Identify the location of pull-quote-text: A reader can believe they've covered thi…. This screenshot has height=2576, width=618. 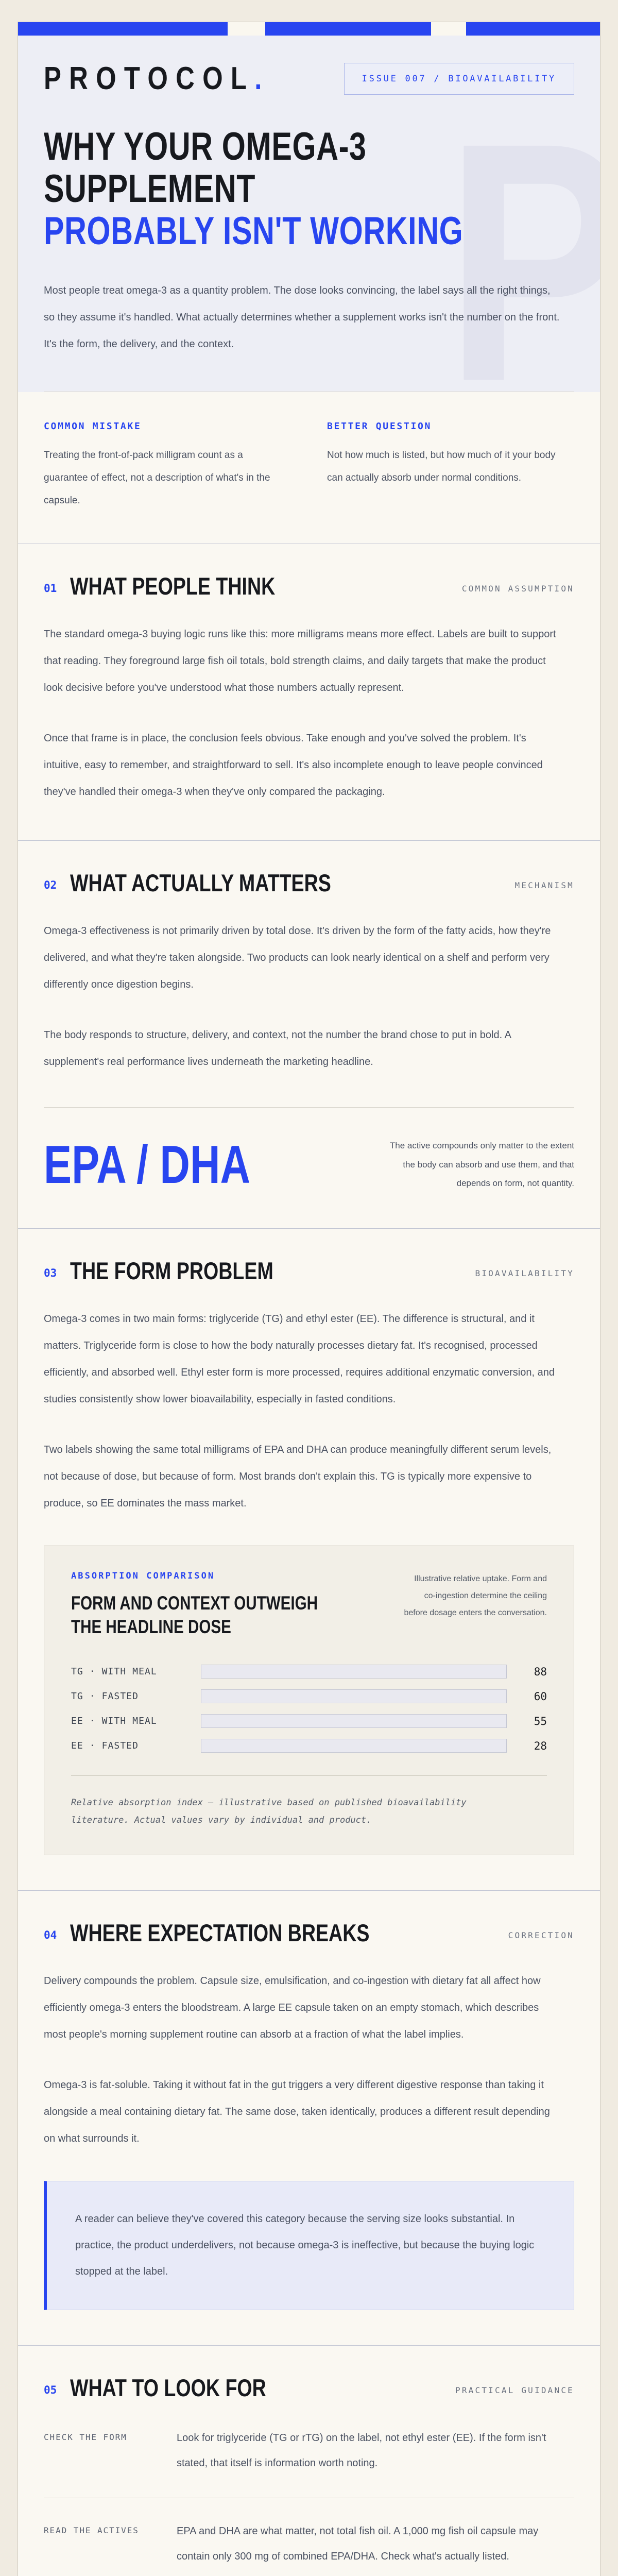
(305, 2245).